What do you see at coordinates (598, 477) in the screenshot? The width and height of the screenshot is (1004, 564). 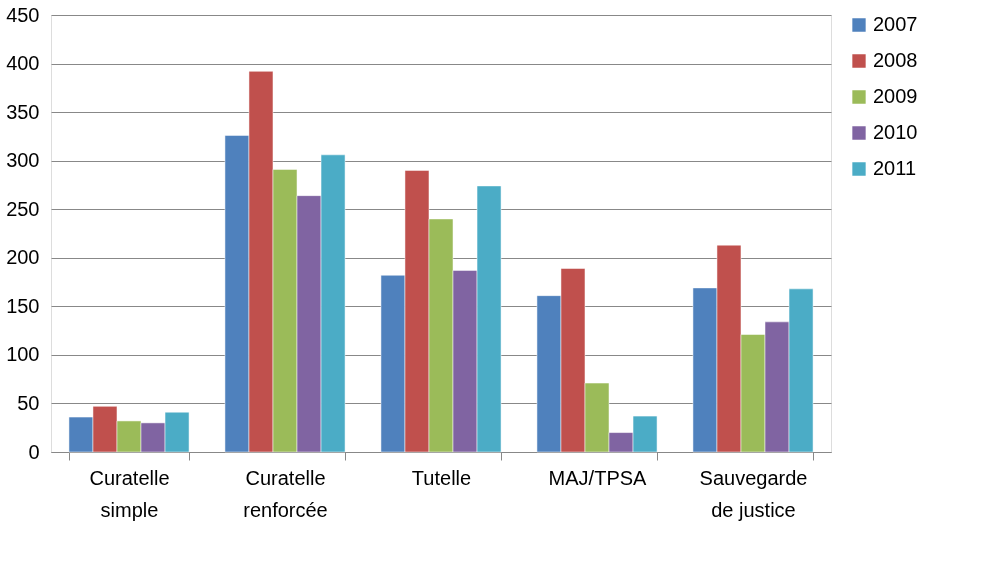 I see `x-tick-label: MAJ/TPSA` at bounding box center [598, 477].